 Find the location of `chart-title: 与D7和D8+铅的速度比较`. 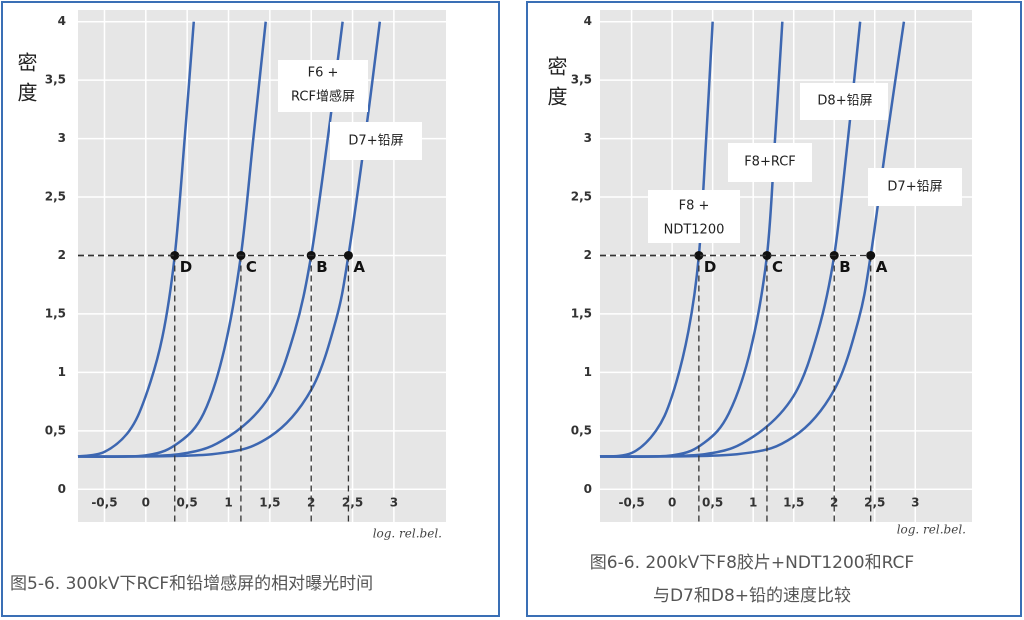

chart-title: 与D7和D8+铅的速度比较 is located at coordinates (752, 596).